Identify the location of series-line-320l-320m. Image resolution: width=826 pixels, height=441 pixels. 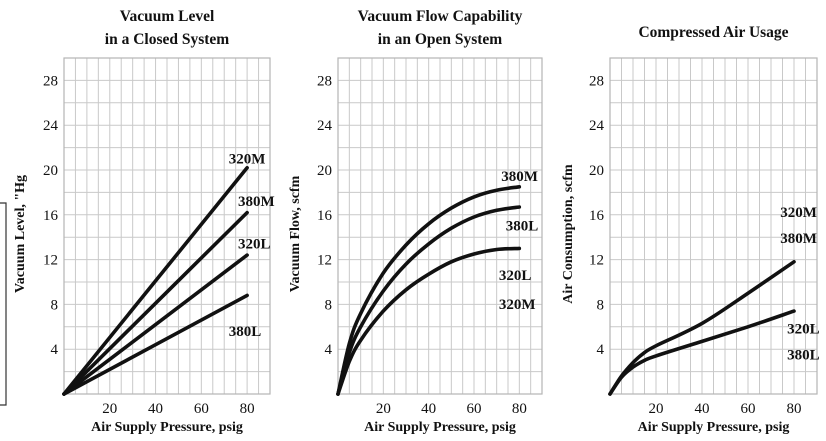
(429, 321).